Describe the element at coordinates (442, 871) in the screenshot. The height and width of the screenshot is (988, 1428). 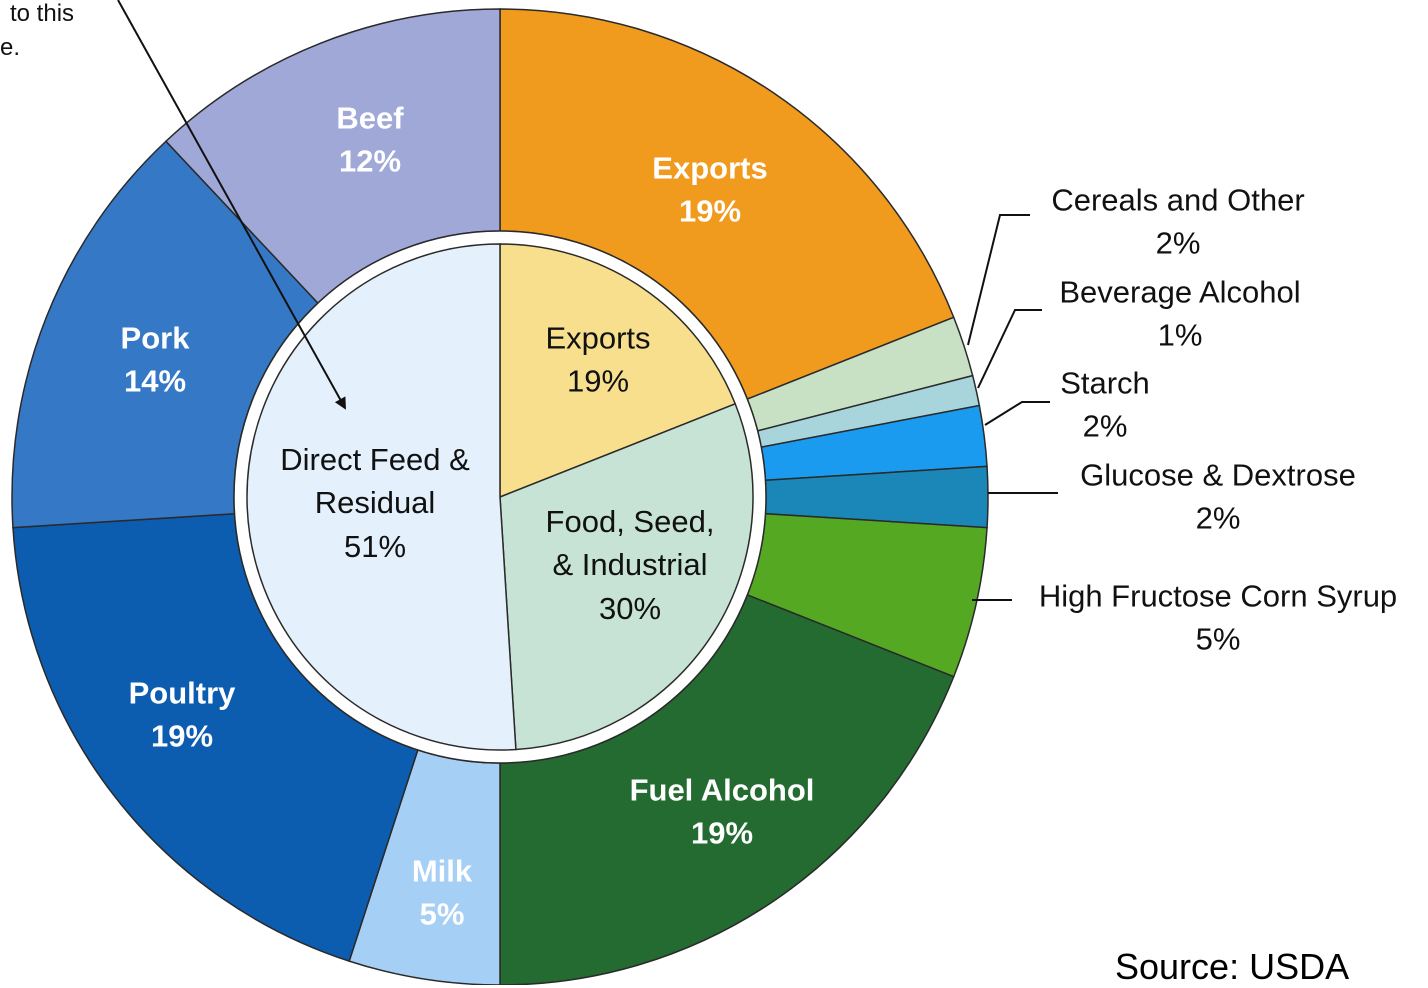
I see `label-name: Milk` at that location.